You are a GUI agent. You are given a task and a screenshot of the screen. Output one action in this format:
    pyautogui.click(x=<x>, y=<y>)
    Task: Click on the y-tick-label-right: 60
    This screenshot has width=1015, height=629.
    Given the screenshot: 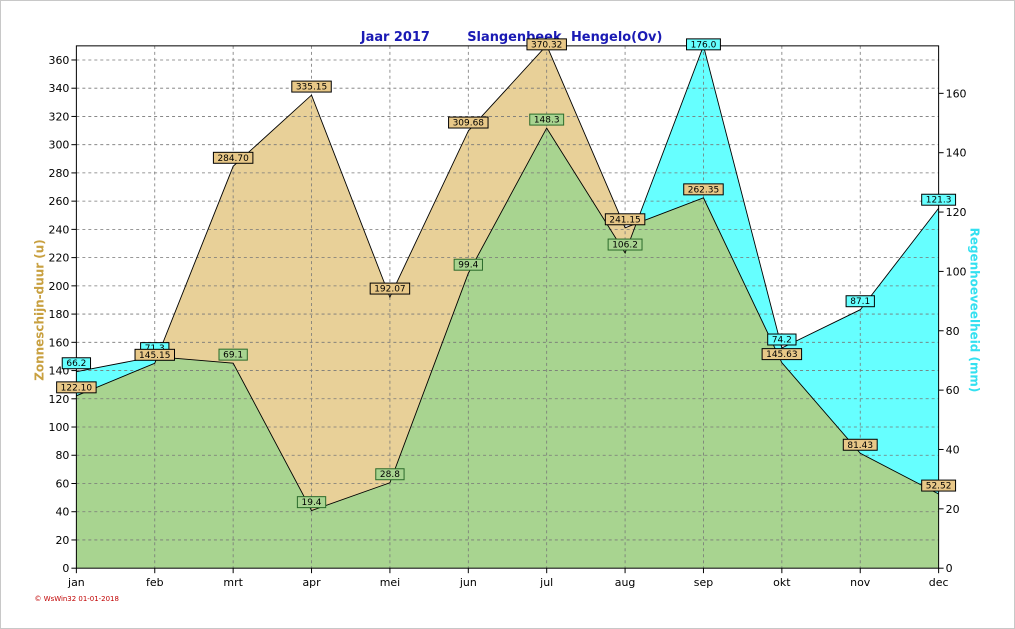 What is the action you would take?
    pyautogui.click(x=953, y=390)
    